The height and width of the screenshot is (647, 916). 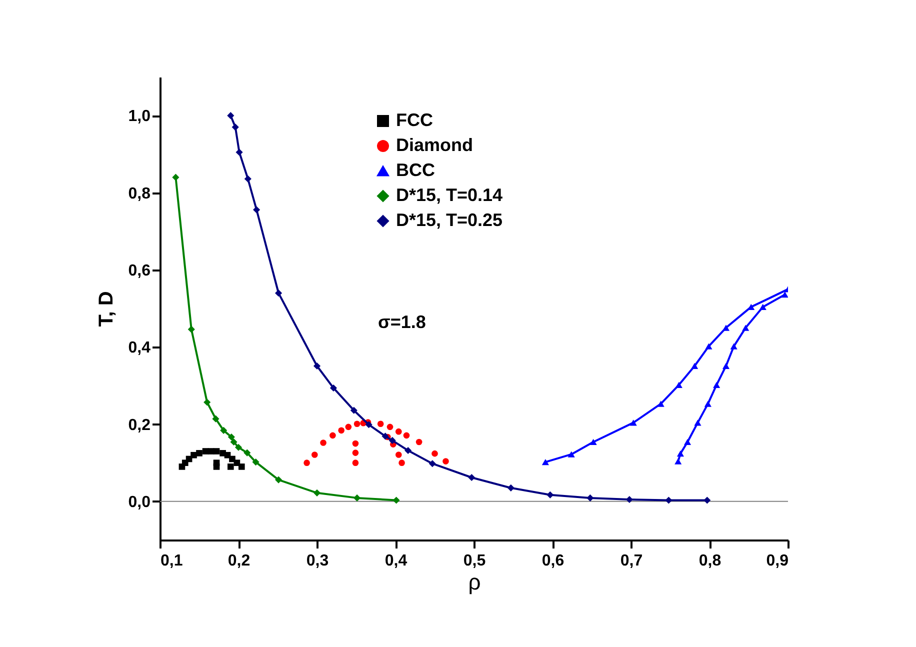 What do you see at coordinates (139, 271) in the screenshot?
I see `y-tick-label: 0,6` at bounding box center [139, 271].